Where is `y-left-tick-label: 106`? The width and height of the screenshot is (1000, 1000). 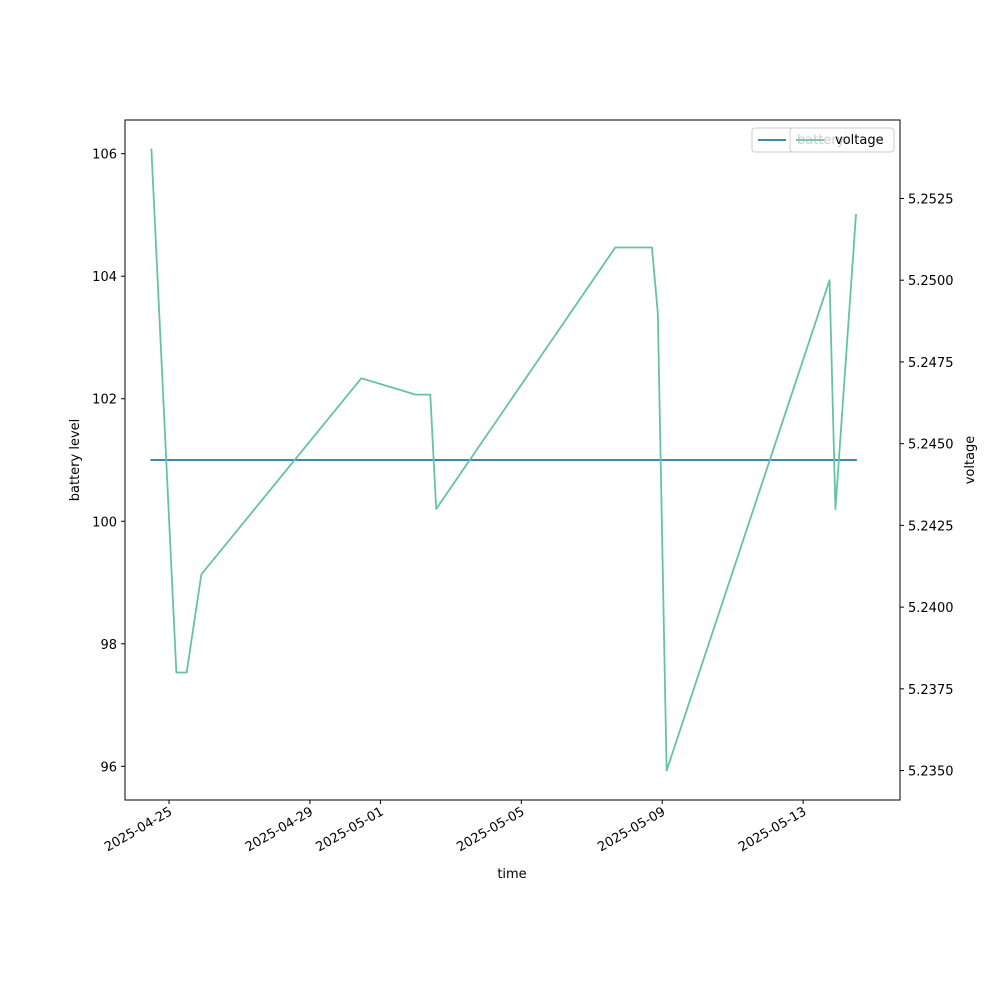 y-left-tick-label: 106 is located at coordinates (104, 155).